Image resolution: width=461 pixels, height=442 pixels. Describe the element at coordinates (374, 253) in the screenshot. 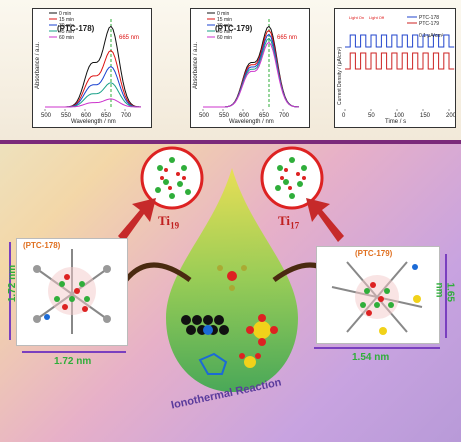

I see `ptc179-label: (PTC-179)` at that location.